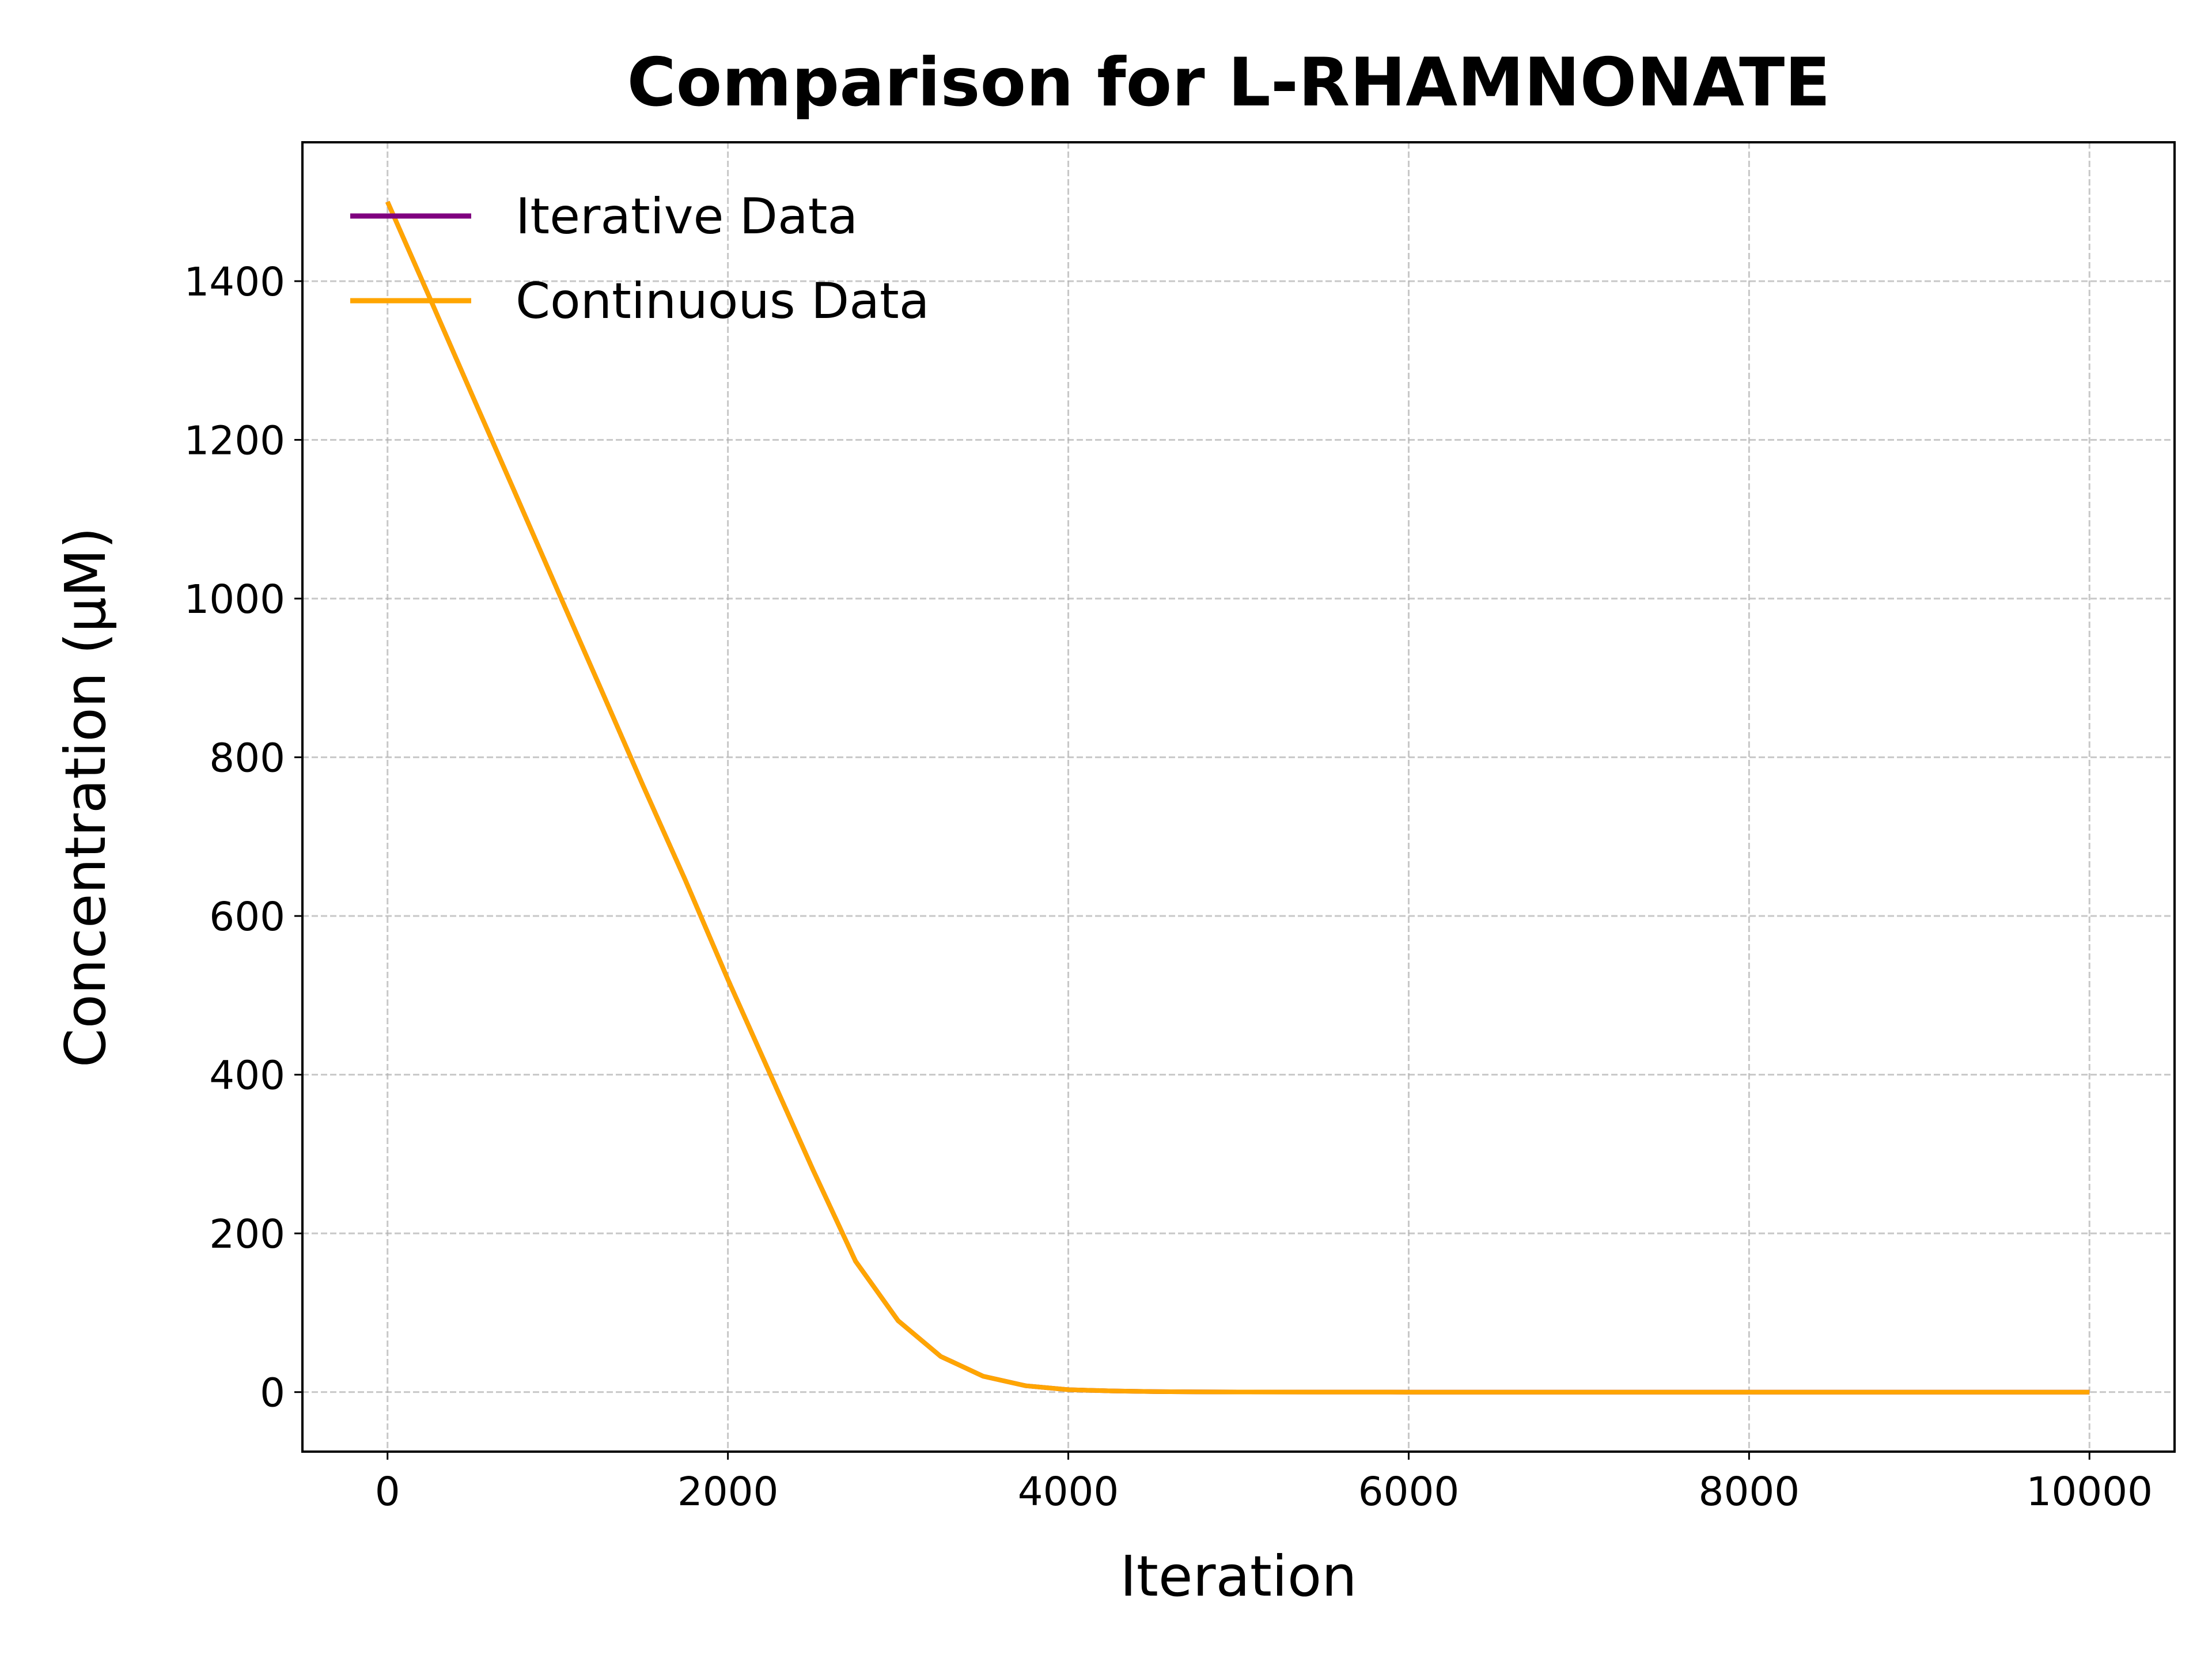 The width and height of the screenshot is (2212, 1659). Describe the element at coordinates (2090, 1492) in the screenshot. I see `x-tick-label: 10000` at that location.